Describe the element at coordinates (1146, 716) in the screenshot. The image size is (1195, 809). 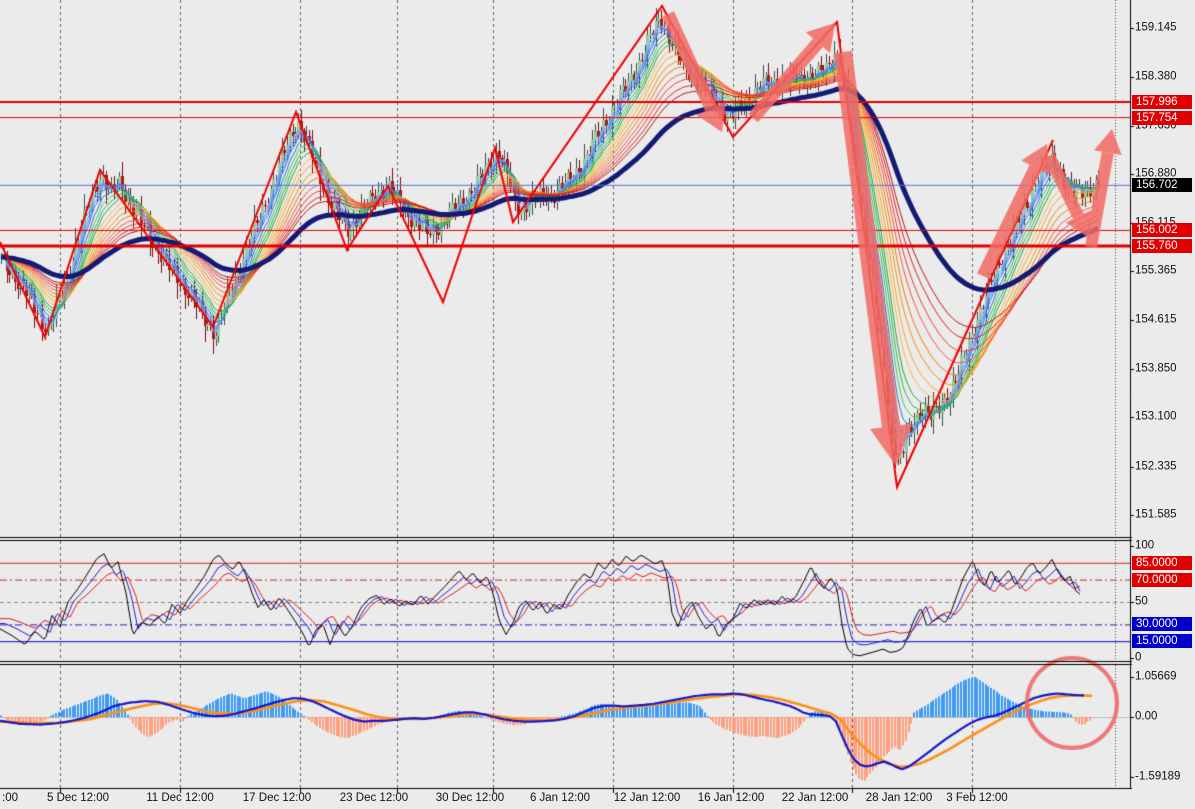
I see `macd-tick-label: 0.00` at that location.